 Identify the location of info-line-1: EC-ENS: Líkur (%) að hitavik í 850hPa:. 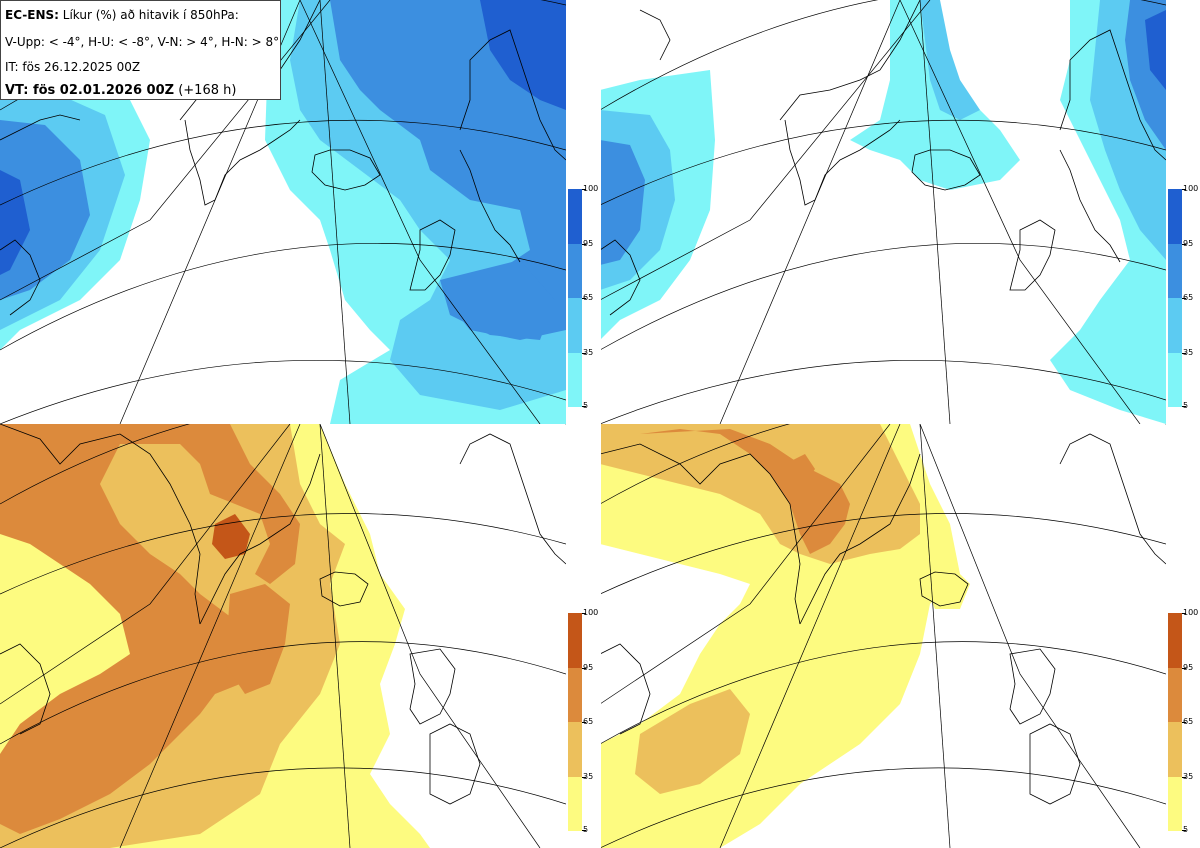
(122, 15).